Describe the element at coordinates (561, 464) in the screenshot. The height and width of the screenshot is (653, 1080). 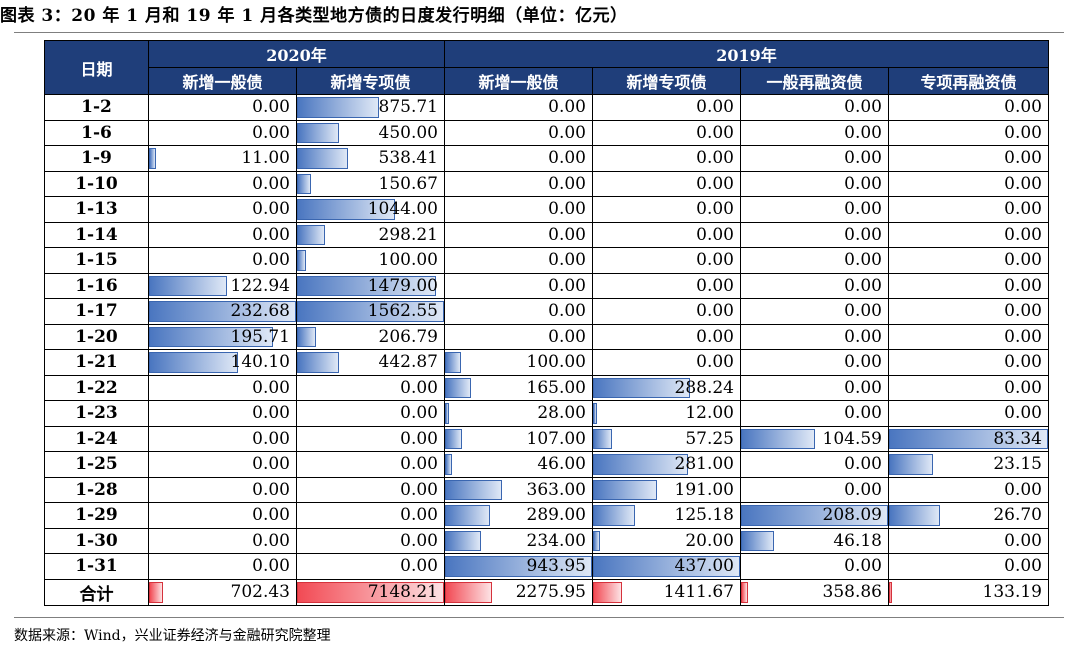
I see `cell-value: 46.00` at that location.